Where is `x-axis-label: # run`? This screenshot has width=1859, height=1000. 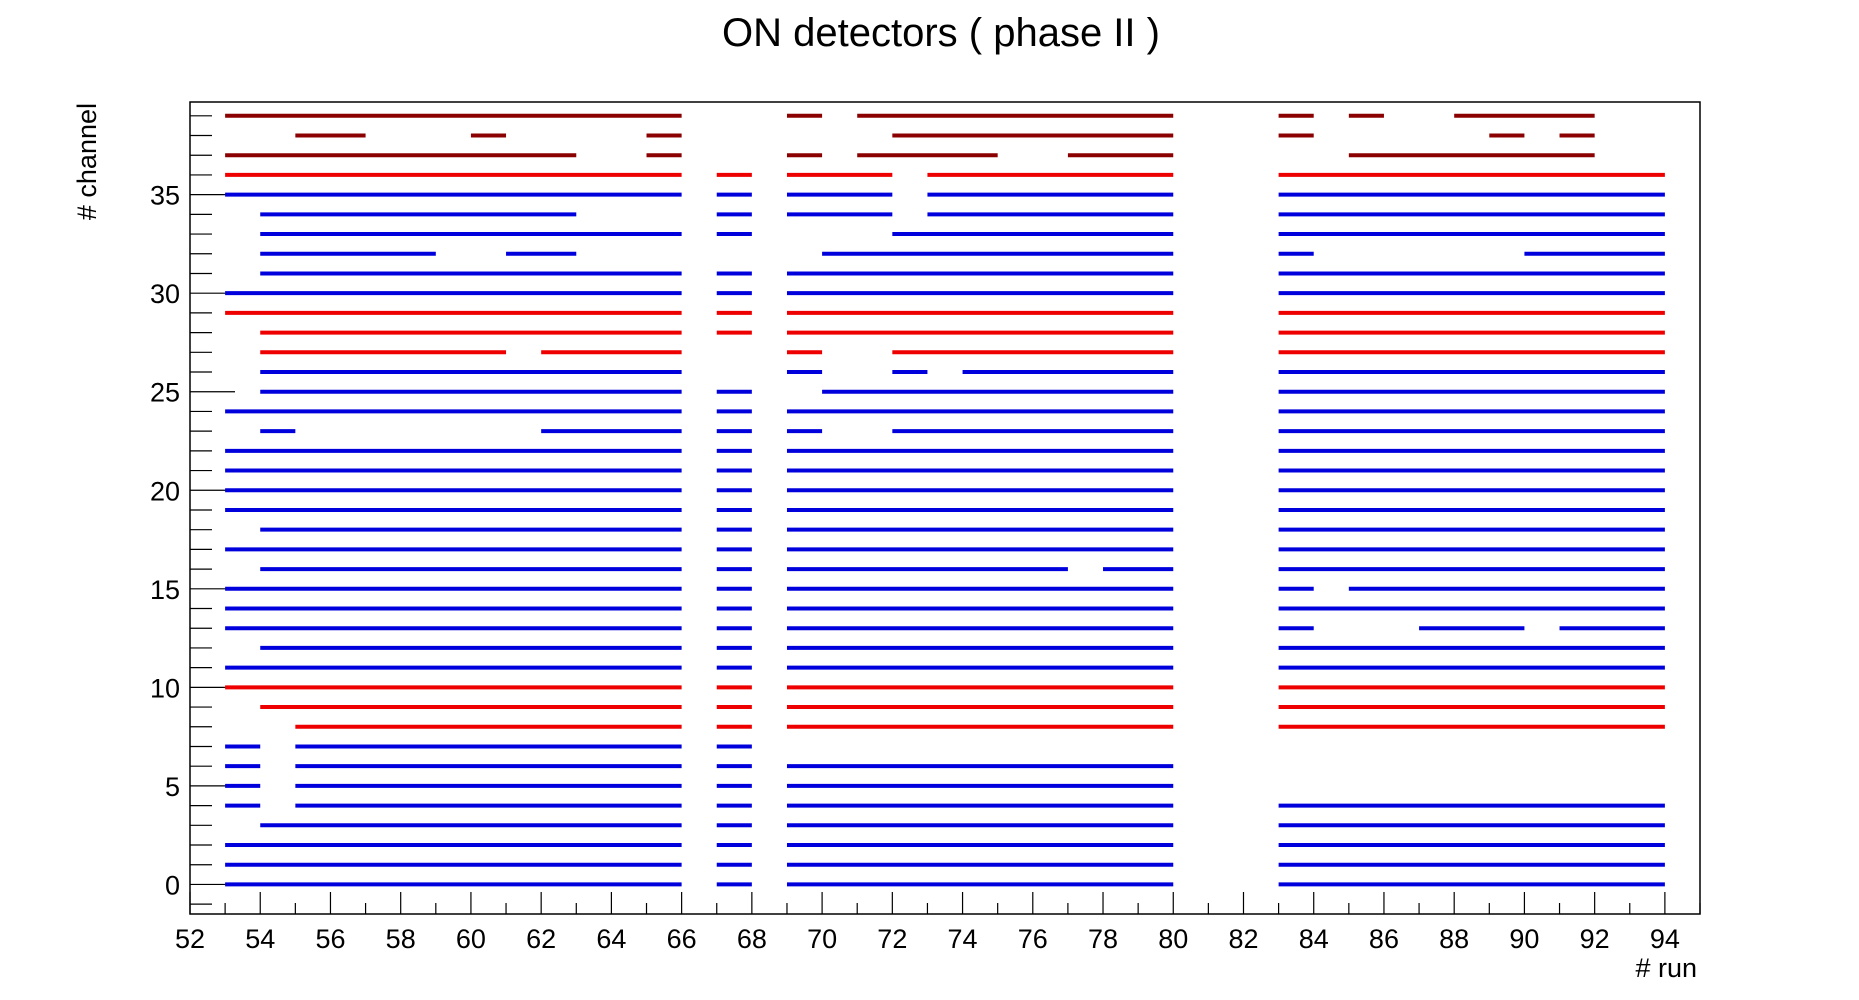
x-axis-label: # run is located at coordinates (1666, 968).